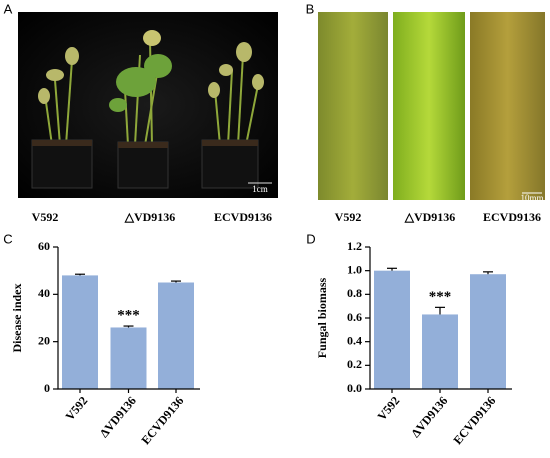 This screenshot has height=458, width=550. Describe the element at coordinates (44, 246) in the screenshot. I see `y-tick-label: 60` at that location.